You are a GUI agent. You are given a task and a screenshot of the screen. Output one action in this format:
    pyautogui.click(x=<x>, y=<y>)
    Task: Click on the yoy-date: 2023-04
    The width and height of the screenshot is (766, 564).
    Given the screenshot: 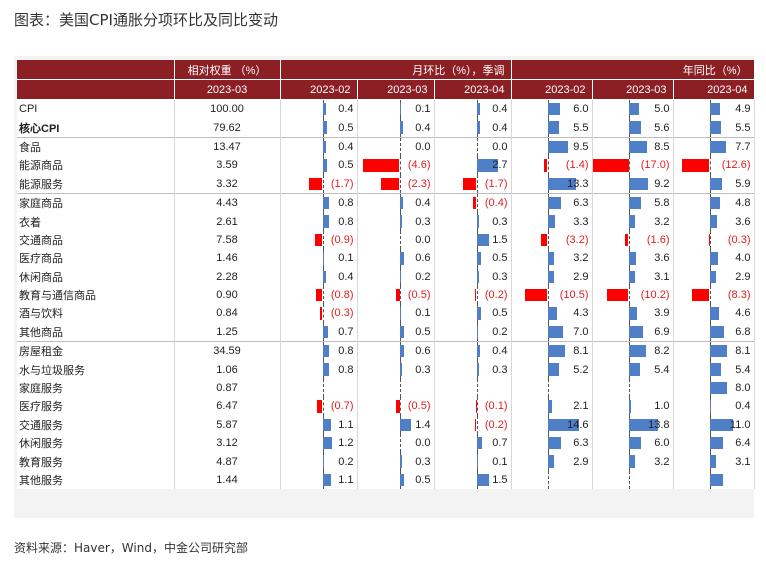 What is the action you would take?
    pyautogui.click(x=714, y=89)
    